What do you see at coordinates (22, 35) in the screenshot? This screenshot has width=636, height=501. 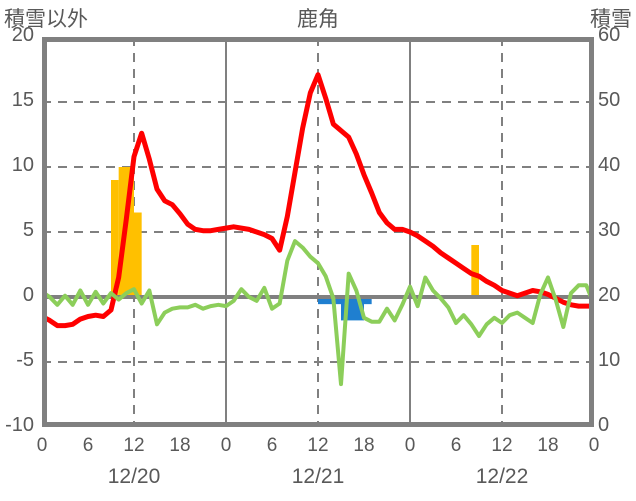 I see `left-tick-label: 20` at bounding box center [22, 35].